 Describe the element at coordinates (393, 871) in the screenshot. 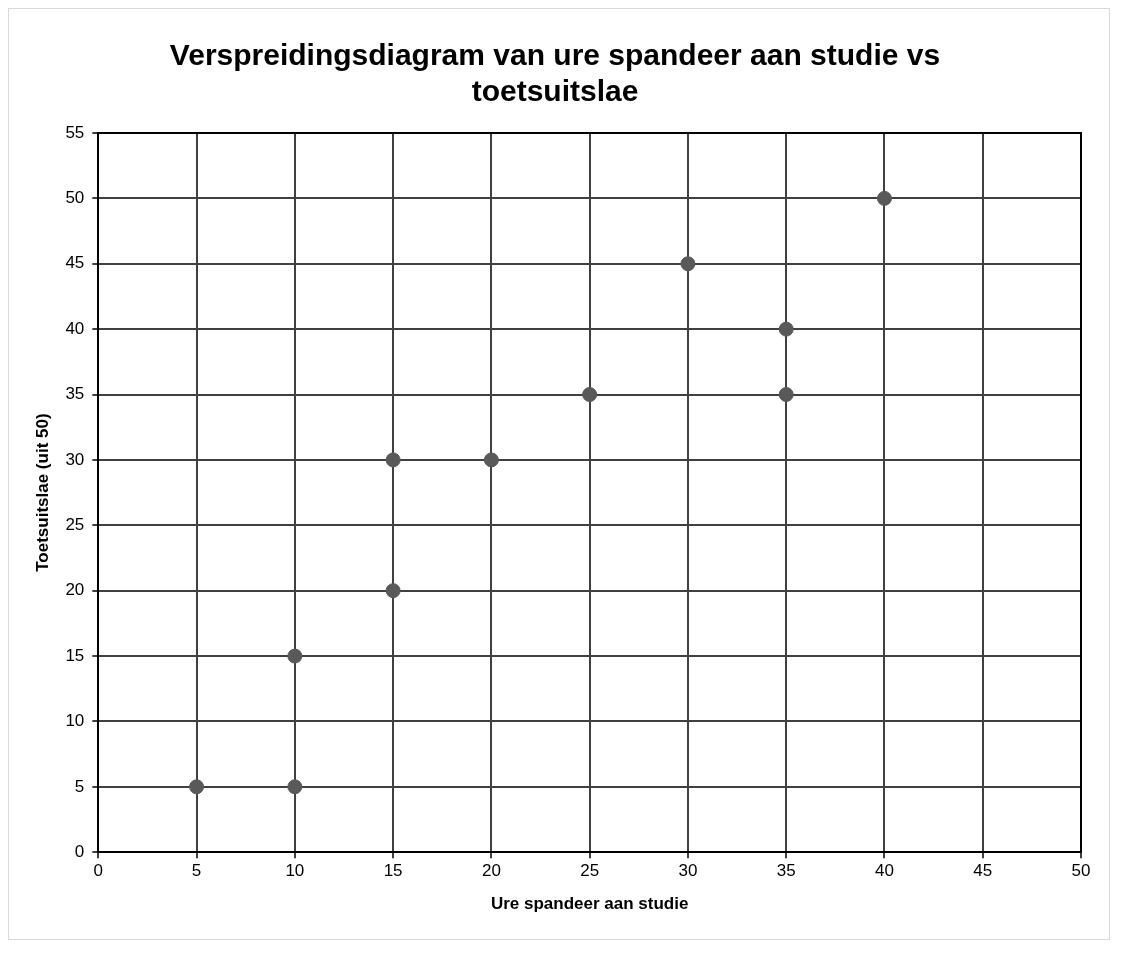

I see `x-tick-label: 15` at that location.